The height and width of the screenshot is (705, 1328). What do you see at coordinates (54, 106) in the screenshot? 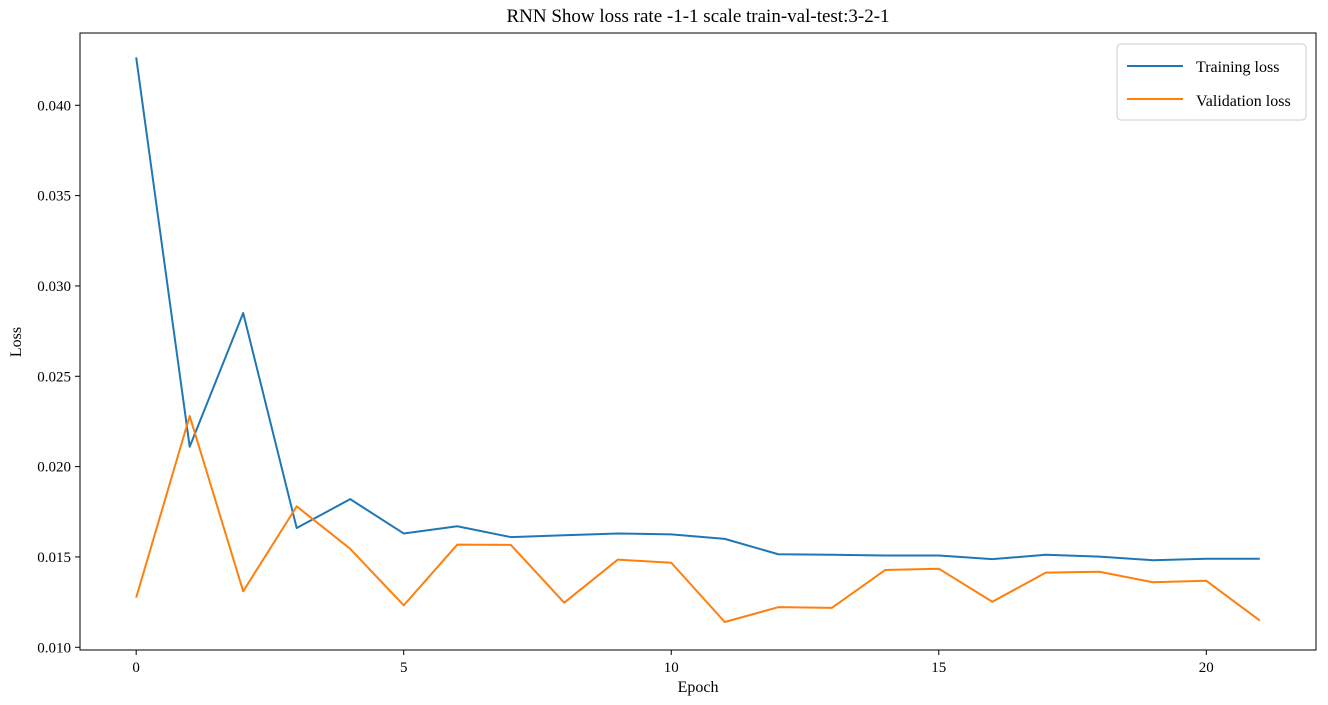
I see `y-tick-label: 0.040` at bounding box center [54, 106].